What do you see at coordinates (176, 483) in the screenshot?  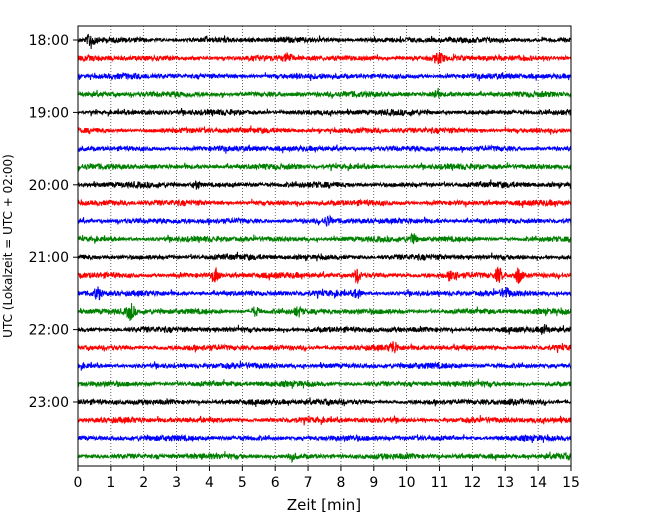 I see `x-tick-label-3: 3` at bounding box center [176, 483].